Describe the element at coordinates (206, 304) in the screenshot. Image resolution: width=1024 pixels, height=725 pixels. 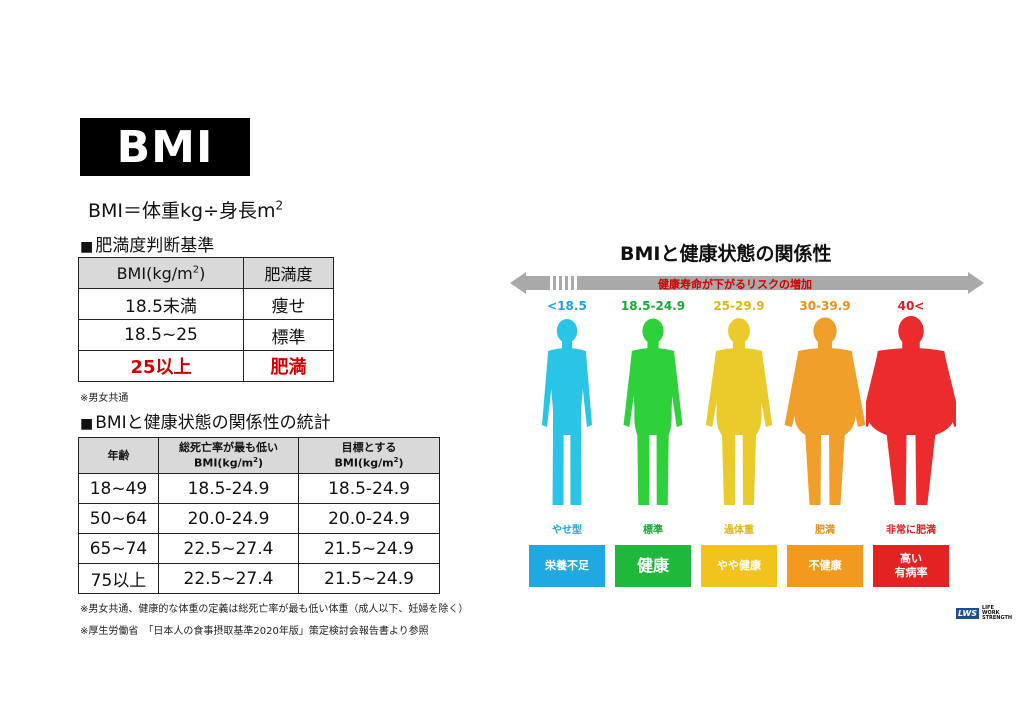
I see `table-row: 18.5未満 痩せ` at that location.